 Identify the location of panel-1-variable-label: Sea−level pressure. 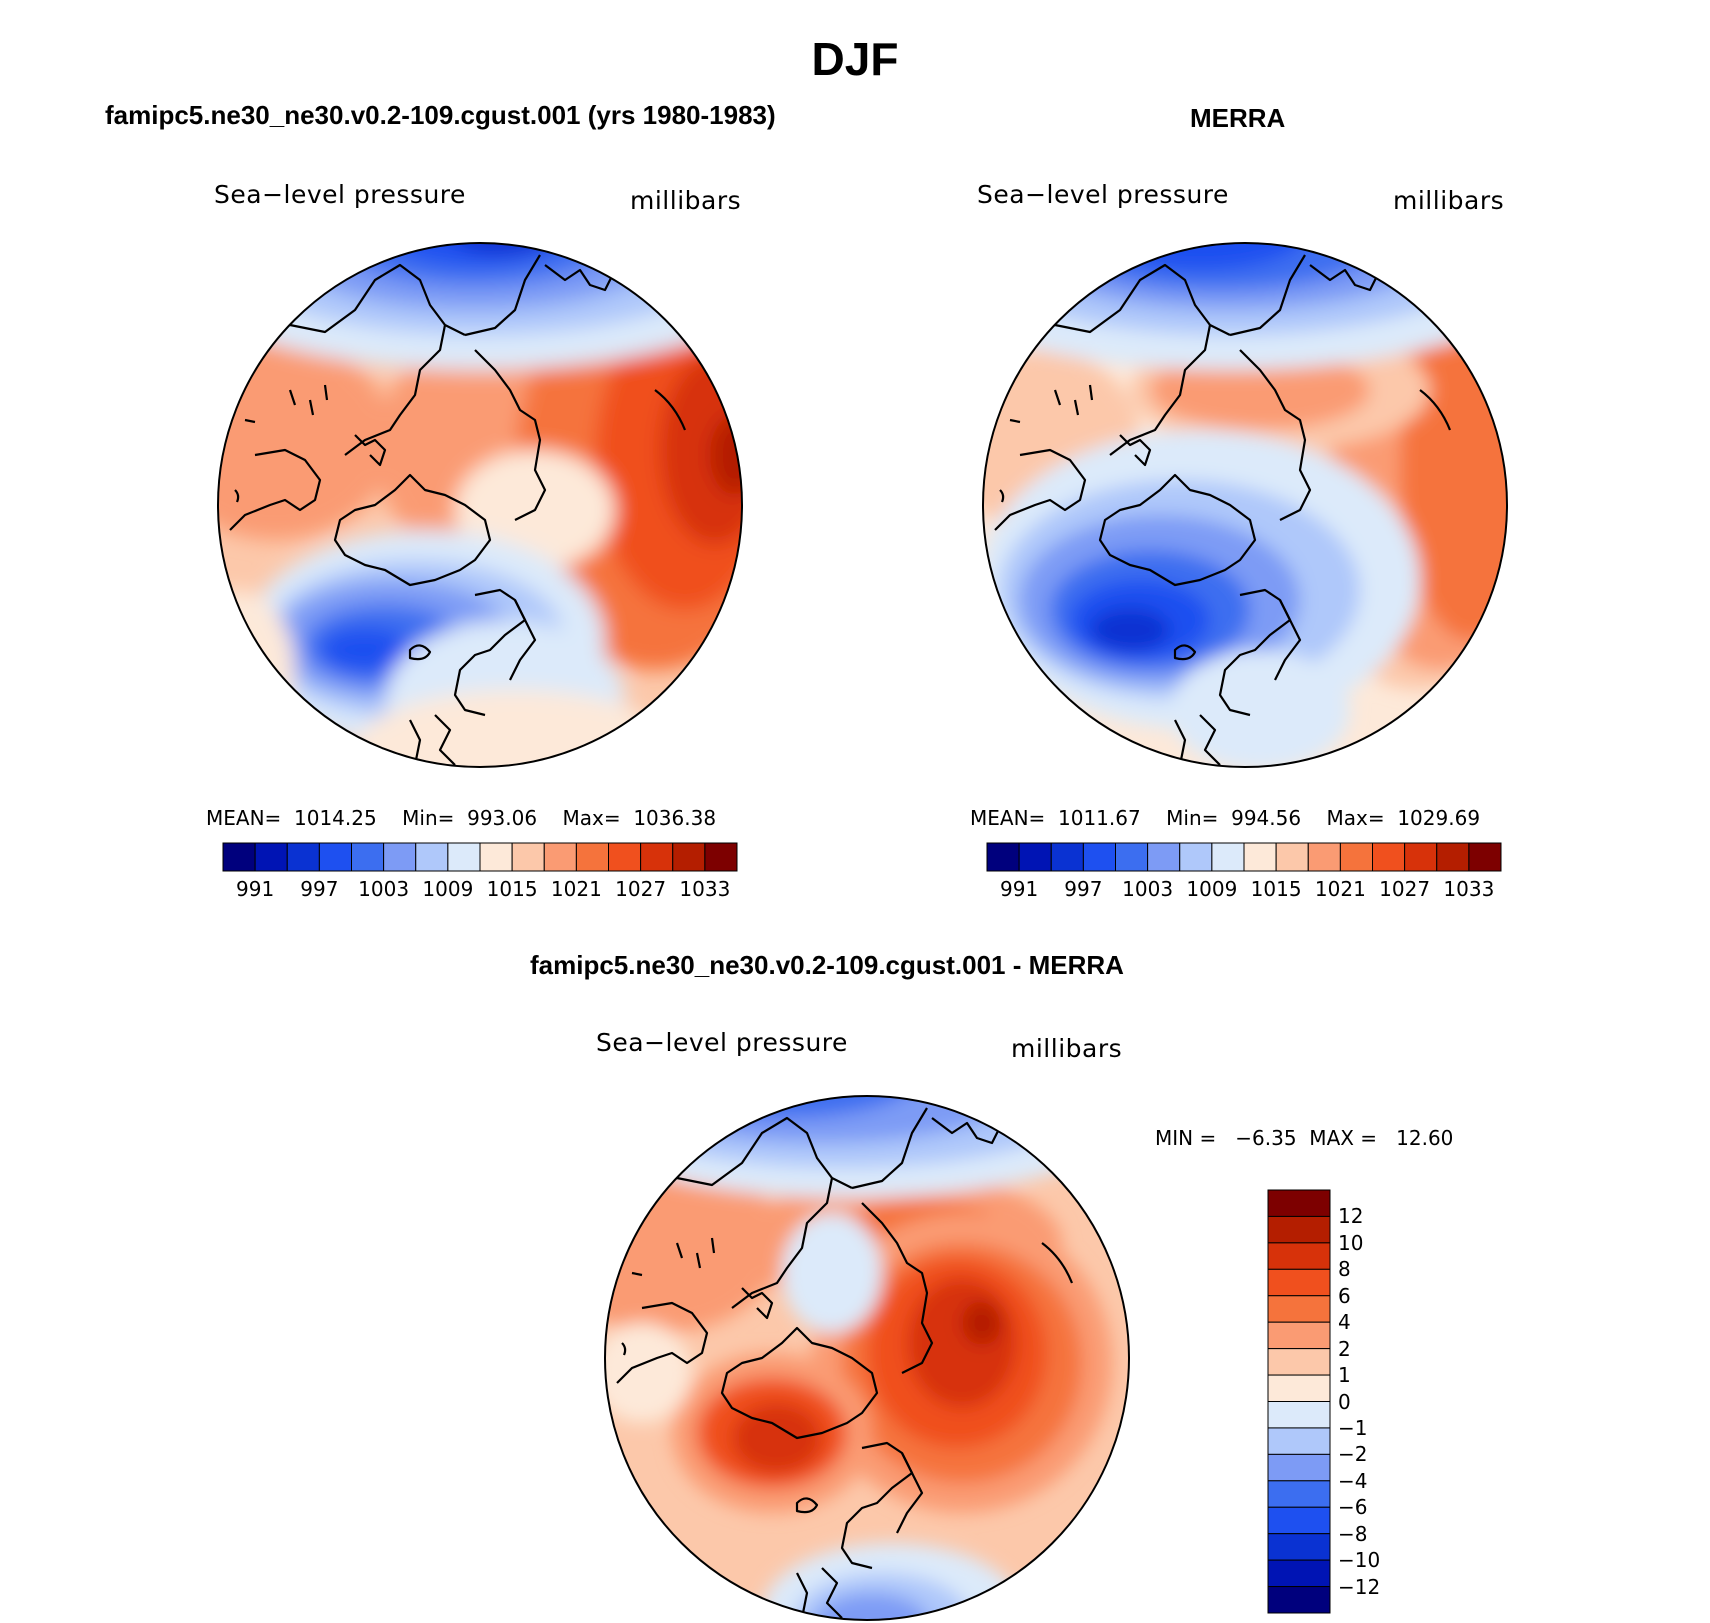
(340, 194).